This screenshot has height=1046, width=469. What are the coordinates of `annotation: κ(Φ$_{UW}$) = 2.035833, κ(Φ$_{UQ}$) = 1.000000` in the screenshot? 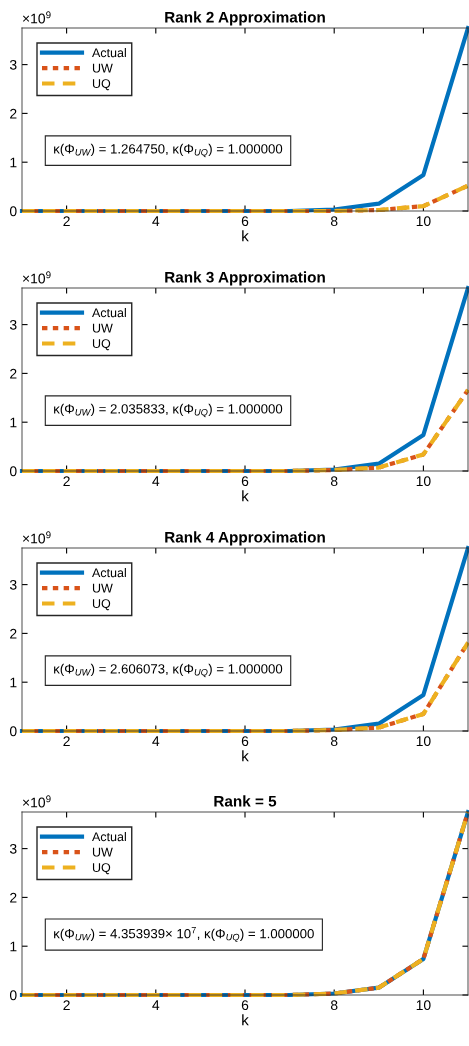 It's located at (168, 410).